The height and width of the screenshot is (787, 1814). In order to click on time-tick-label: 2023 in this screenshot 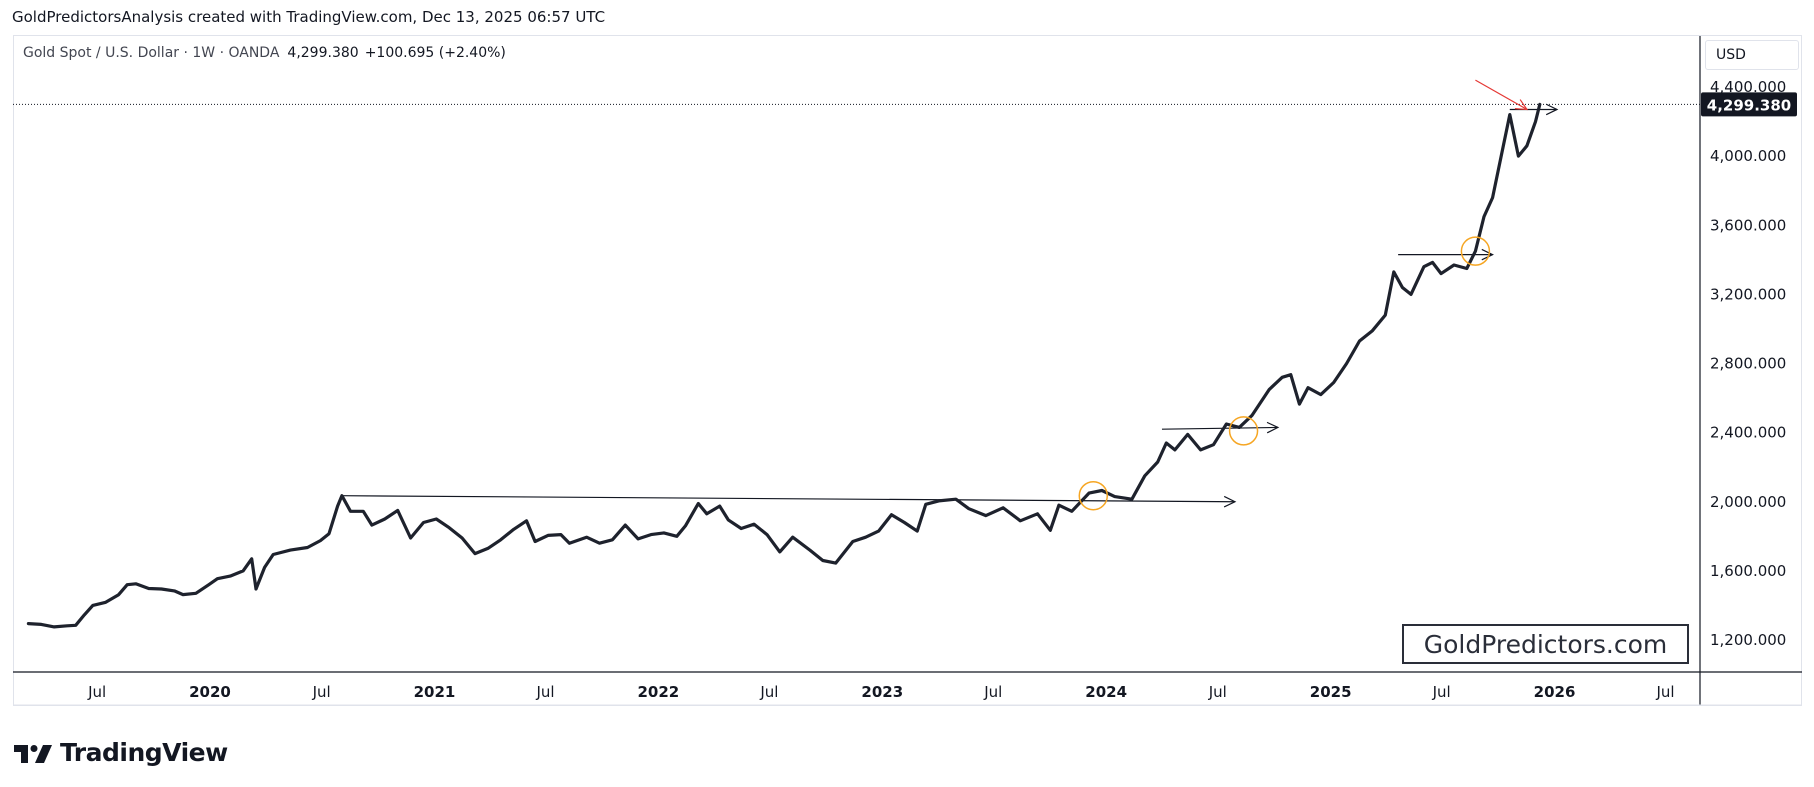, I will do `click(882, 692)`.